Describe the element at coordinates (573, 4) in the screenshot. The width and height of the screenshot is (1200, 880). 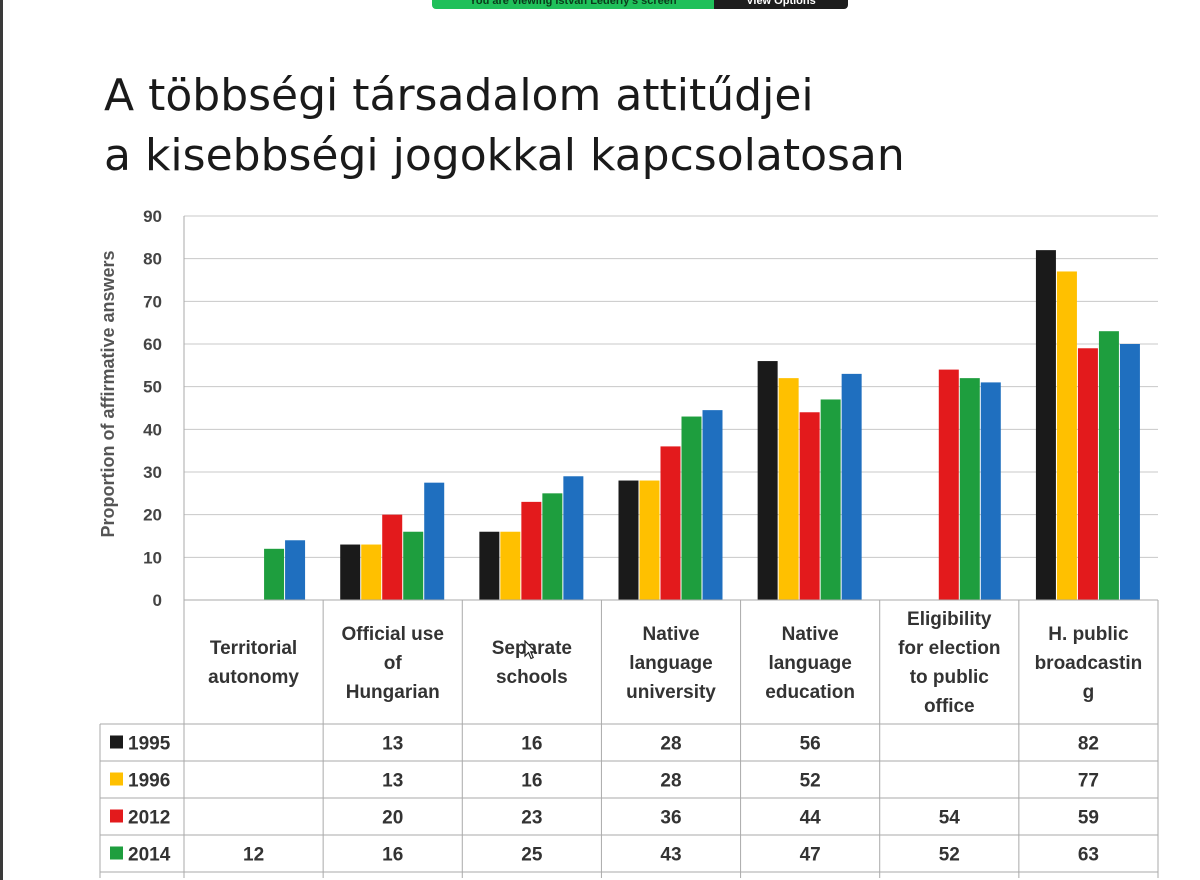
I see `screen-share-status: You are viewing István Léderly's screen` at that location.